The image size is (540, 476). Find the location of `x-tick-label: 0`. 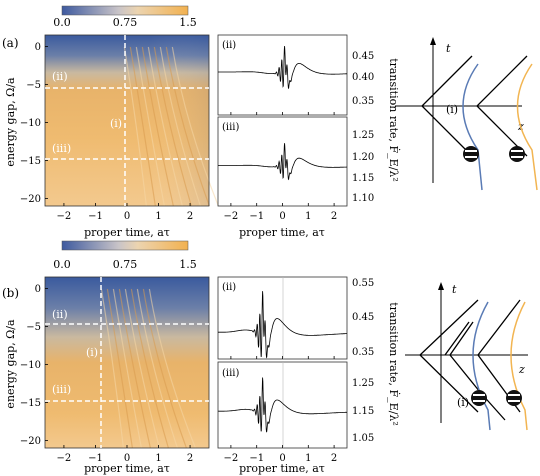

x-tick-label: 0 is located at coordinates (282, 458).